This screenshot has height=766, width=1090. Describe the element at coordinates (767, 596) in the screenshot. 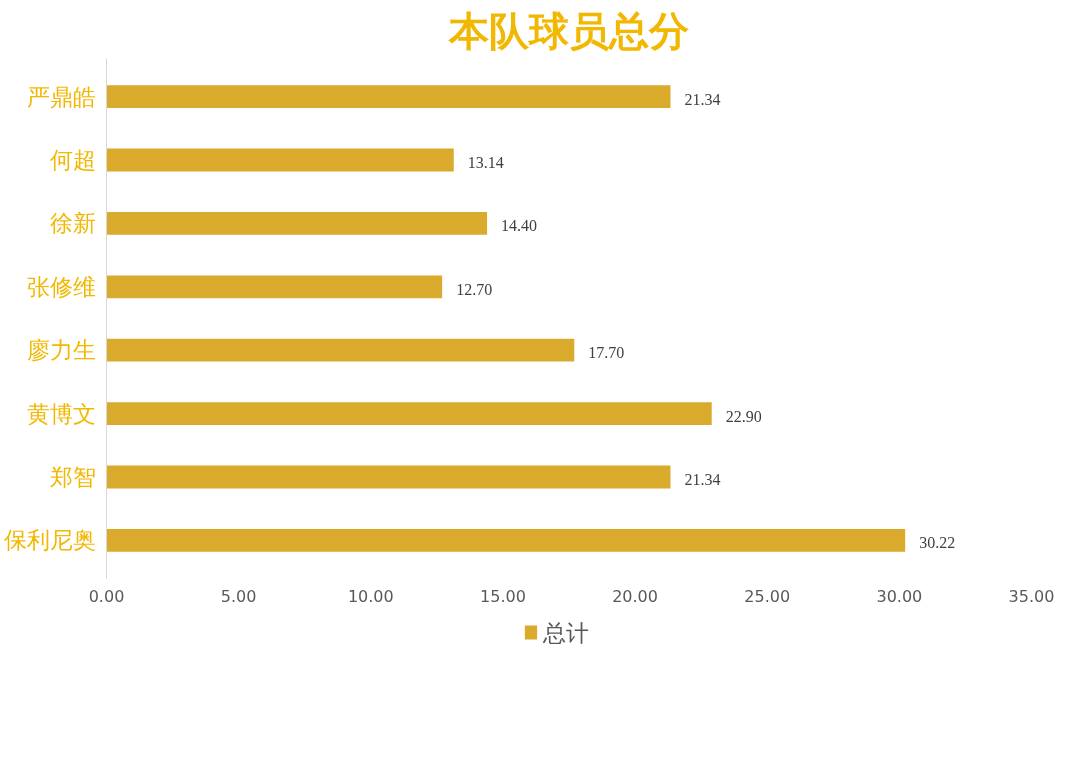

I see `x-tick-label: 25.00` at that location.